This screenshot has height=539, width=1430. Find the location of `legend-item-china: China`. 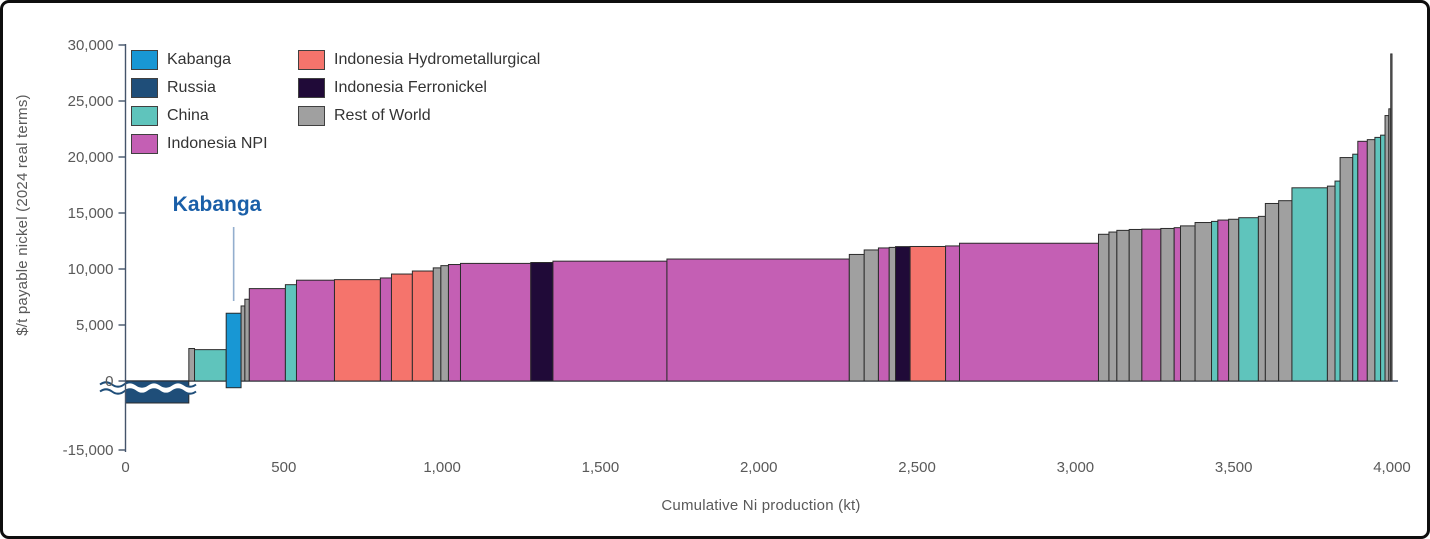

legend-item-china: China is located at coordinates (199, 116).